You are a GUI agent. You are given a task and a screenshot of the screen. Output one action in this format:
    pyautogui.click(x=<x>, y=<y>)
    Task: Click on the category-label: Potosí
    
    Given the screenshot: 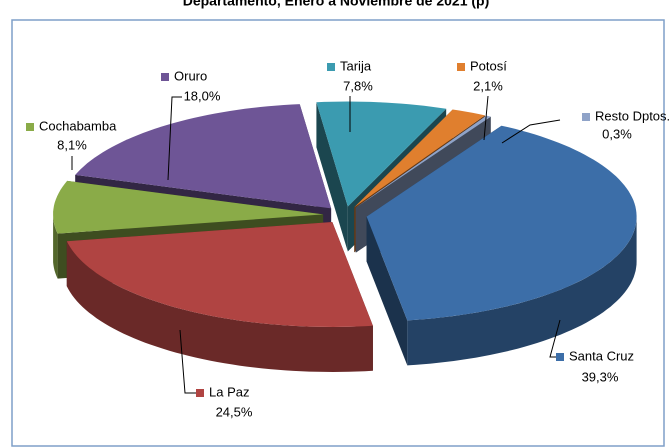 What is the action you would take?
    pyautogui.click(x=488, y=65)
    